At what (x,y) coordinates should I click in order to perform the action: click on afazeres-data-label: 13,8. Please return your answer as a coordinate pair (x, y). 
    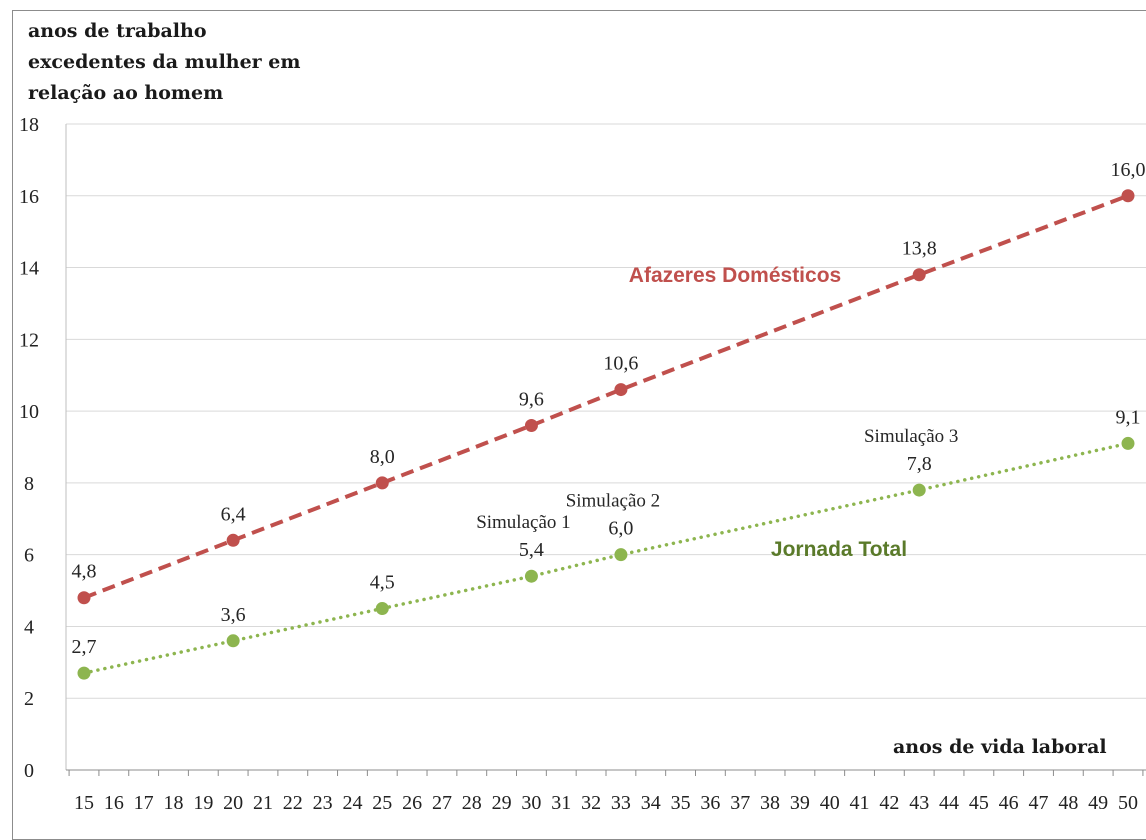
    Looking at the image, I should click on (919, 249).